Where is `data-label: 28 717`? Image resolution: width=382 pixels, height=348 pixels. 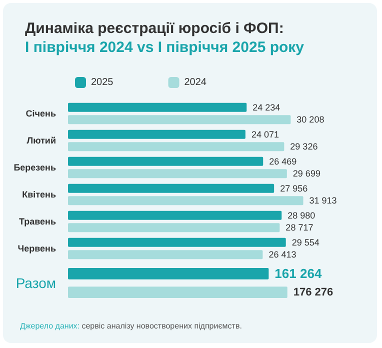 data-label: 28 717 is located at coordinates (300, 227).